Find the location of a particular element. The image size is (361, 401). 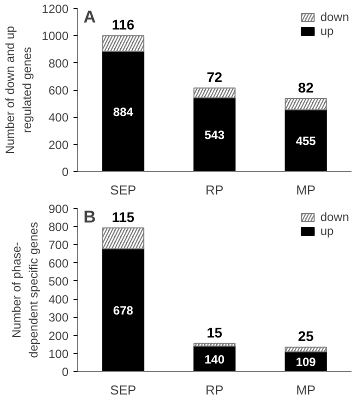

y-tick-label: 300 is located at coordinates (58, 317).